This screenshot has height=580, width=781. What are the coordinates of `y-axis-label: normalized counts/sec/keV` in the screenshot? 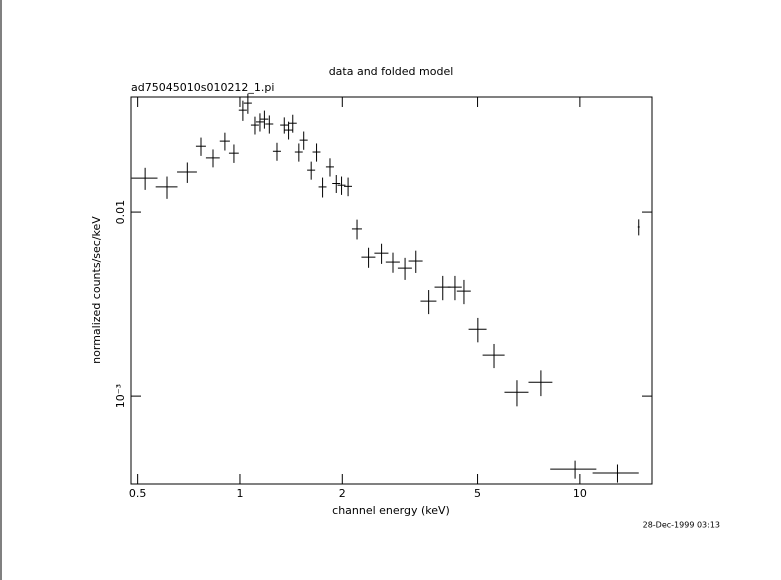 It's located at (96, 290).